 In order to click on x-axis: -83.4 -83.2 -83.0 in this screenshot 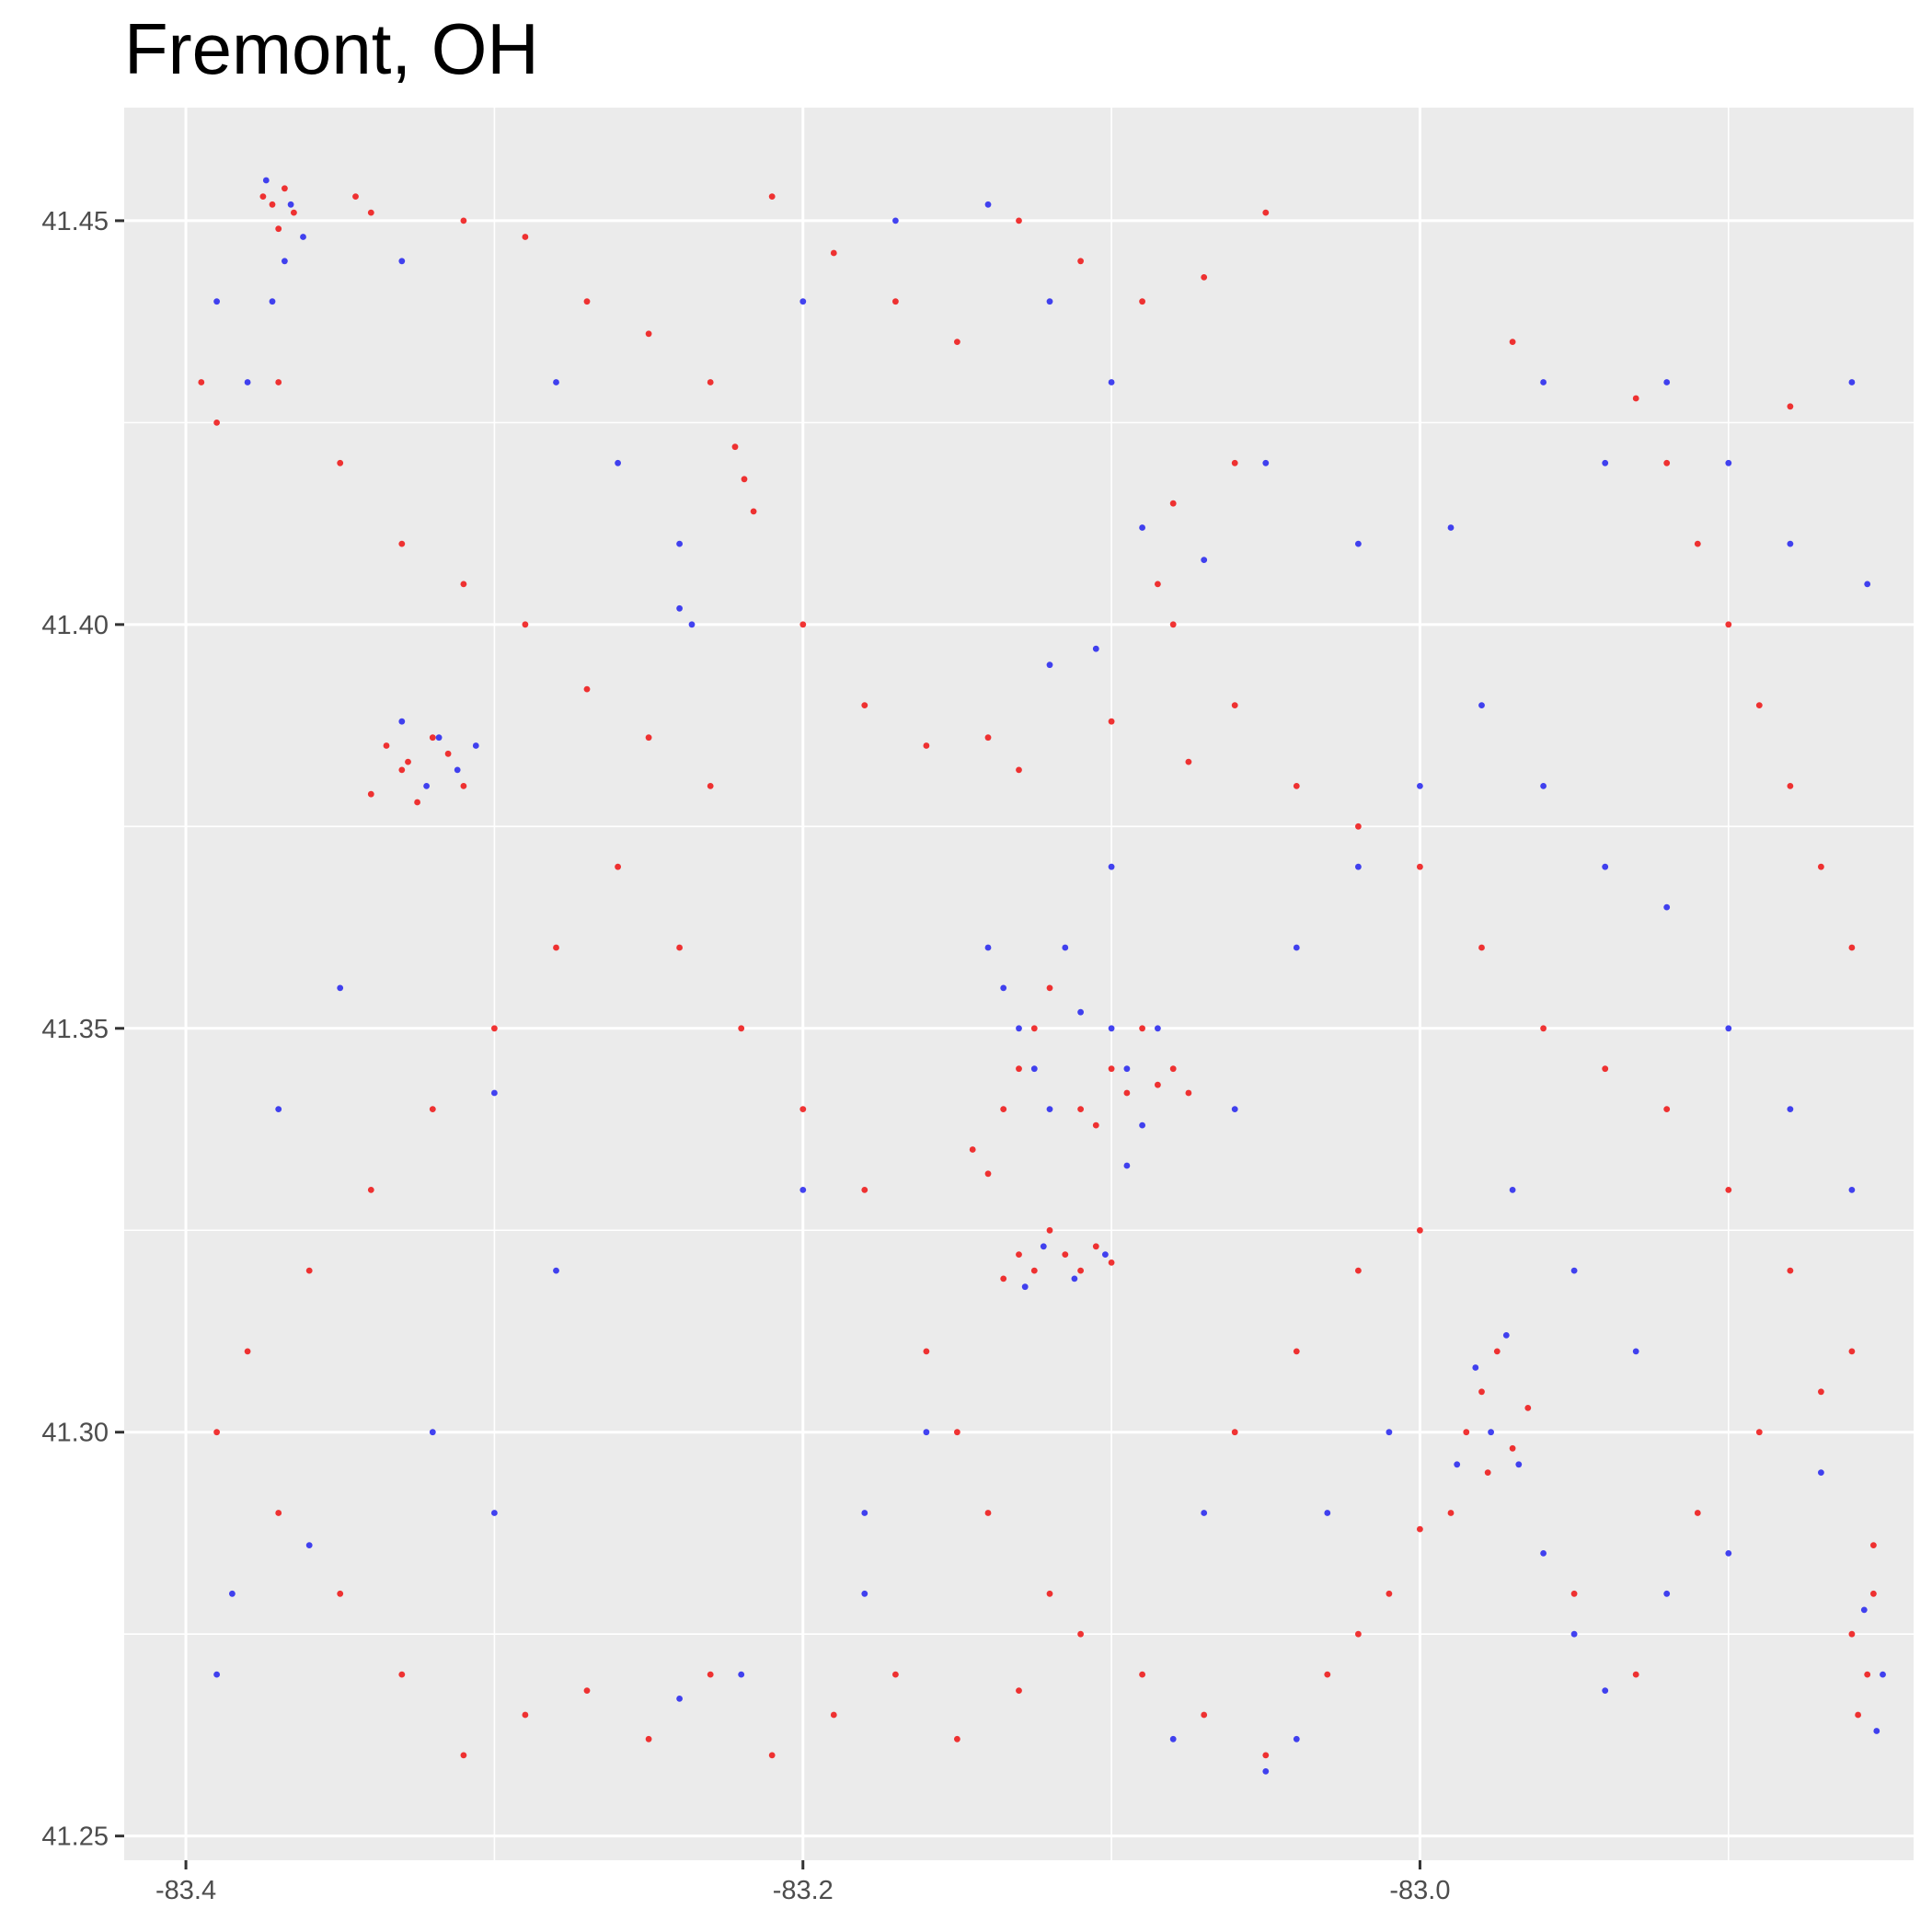, I will do `click(803, 1882)`.